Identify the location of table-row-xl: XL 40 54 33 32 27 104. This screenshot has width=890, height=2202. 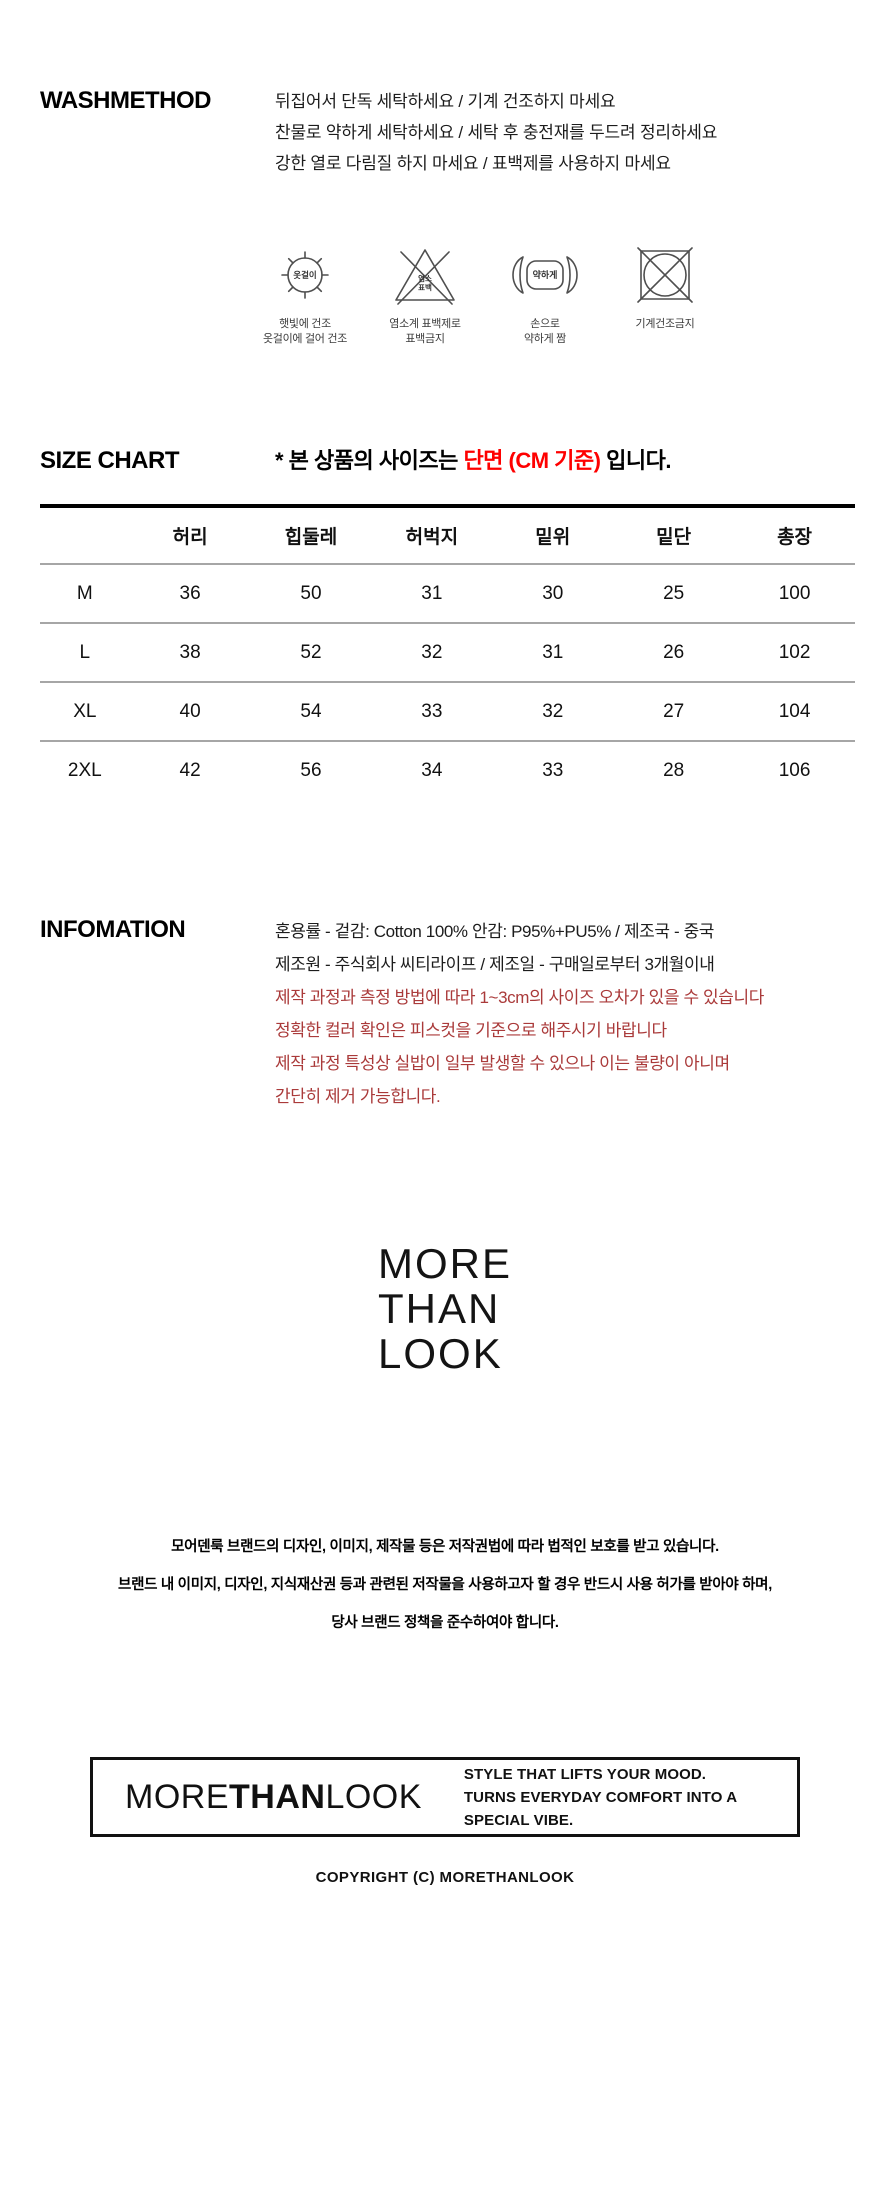
(447, 711).